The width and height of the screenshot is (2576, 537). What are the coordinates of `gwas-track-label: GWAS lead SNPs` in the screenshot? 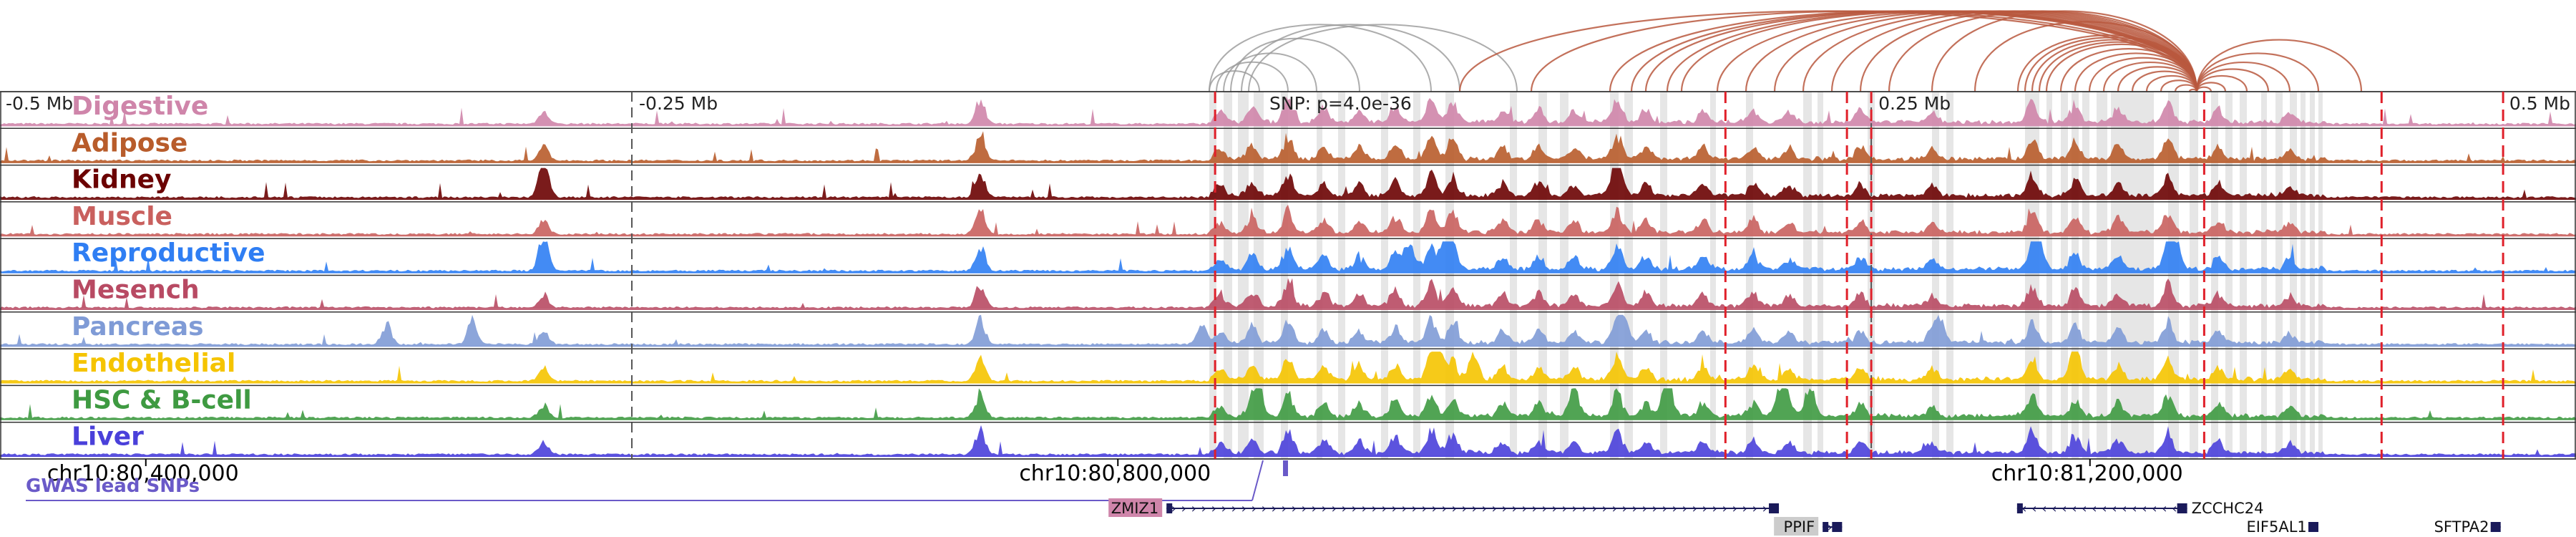 It's located at (113, 486).